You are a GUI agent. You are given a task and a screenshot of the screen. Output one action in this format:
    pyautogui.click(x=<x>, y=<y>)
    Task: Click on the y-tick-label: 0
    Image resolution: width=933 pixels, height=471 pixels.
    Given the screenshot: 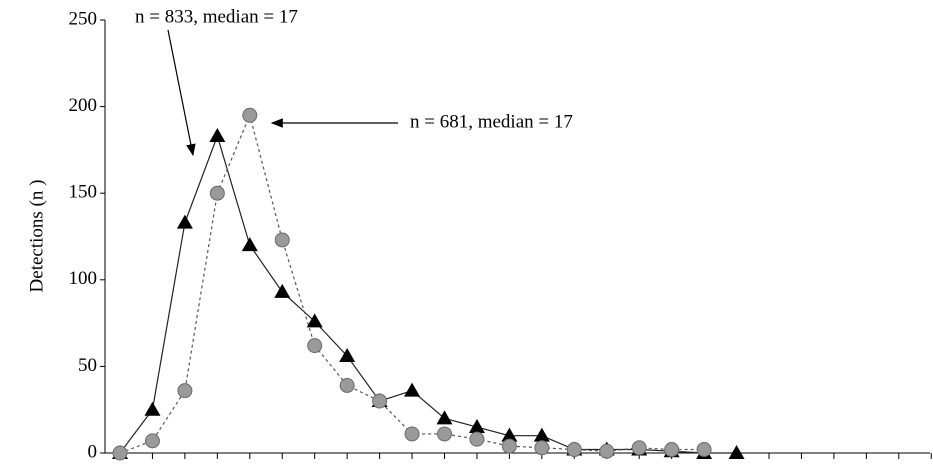 What is the action you would take?
    pyautogui.click(x=93, y=451)
    